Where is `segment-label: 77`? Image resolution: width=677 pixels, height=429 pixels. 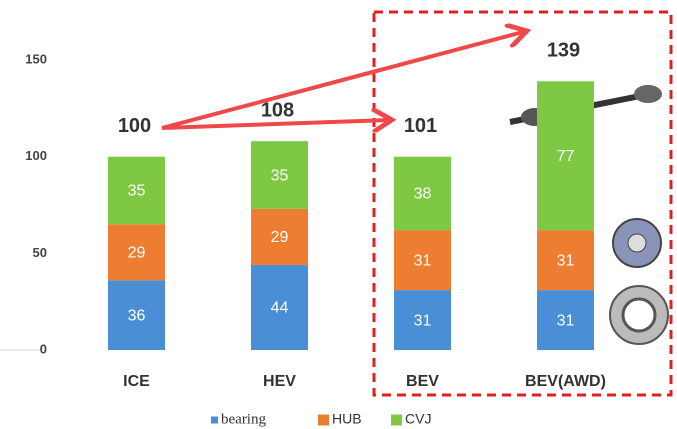 segment-label: 77 is located at coordinates (566, 156).